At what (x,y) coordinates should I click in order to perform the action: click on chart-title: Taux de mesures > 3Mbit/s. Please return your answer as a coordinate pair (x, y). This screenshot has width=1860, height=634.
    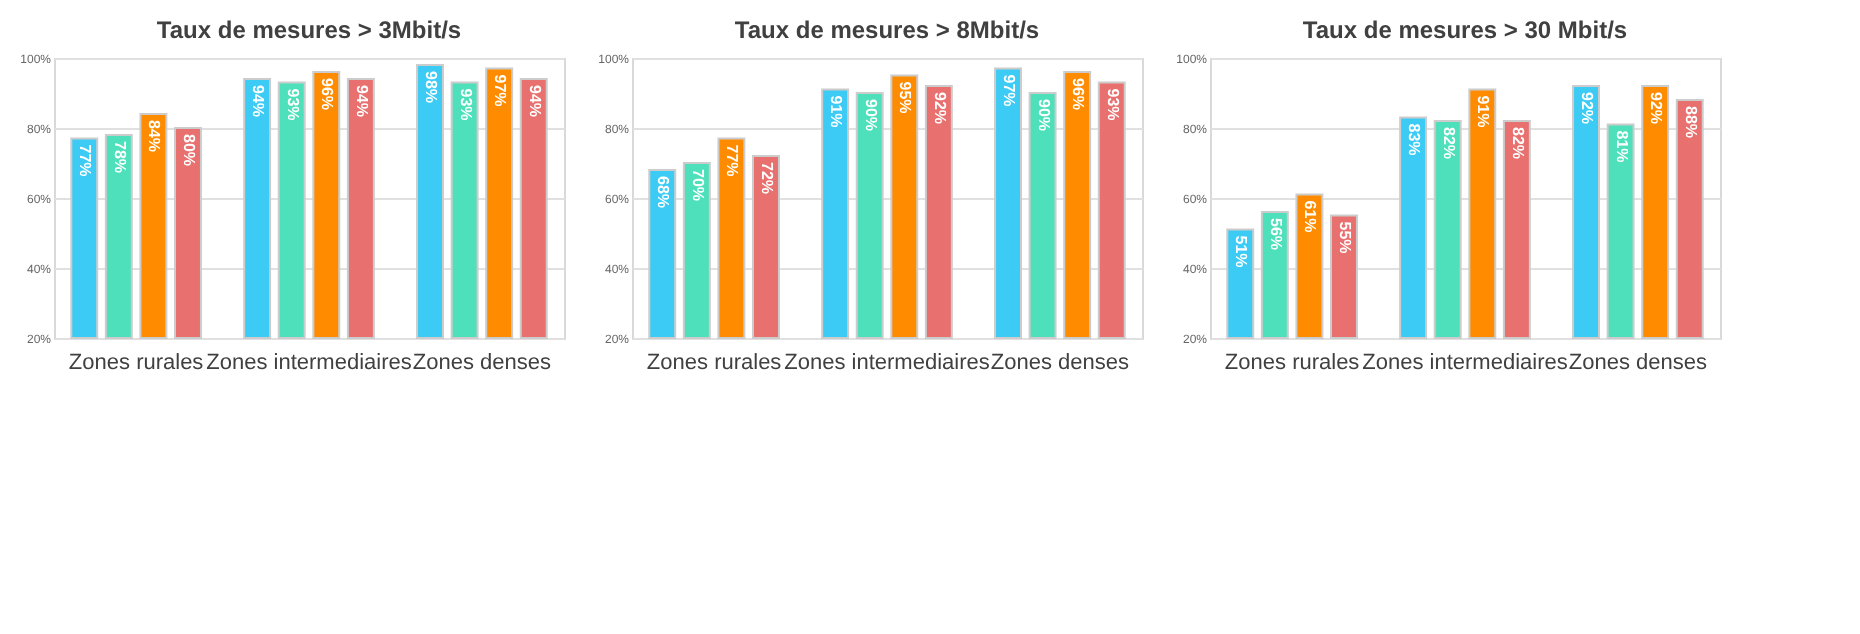
    Looking at the image, I should click on (309, 30).